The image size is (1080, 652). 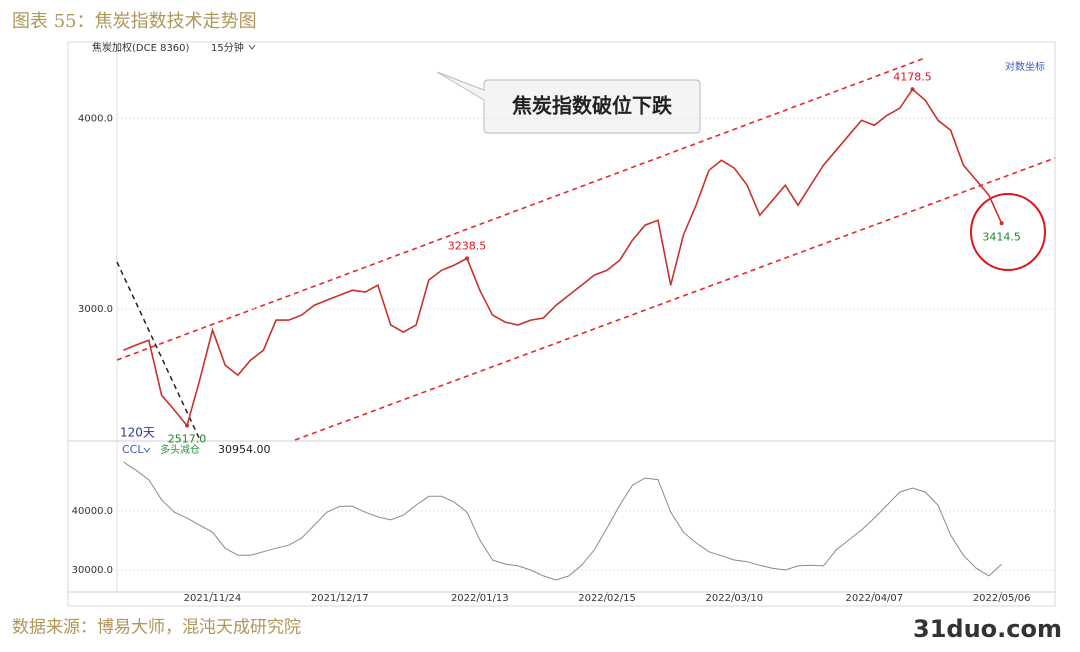 I want to click on value-label: 3238.5, so click(x=467, y=245).